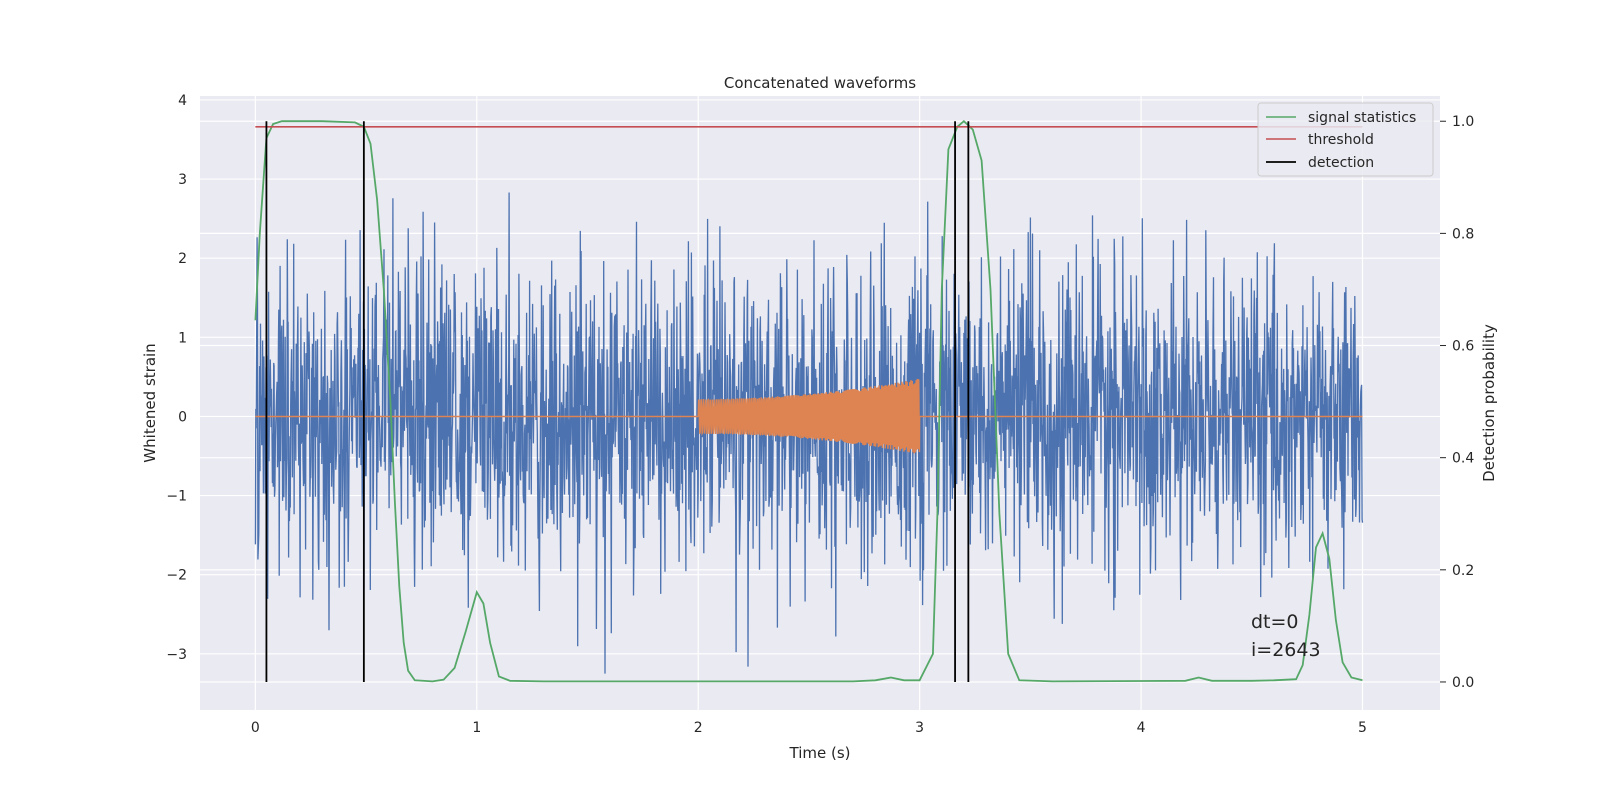 The image size is (1600, 800). What do you see at coordinates (176, 497) in the screenshot?
I see `y-tick-label: −1` at bounding box center [176, 497].